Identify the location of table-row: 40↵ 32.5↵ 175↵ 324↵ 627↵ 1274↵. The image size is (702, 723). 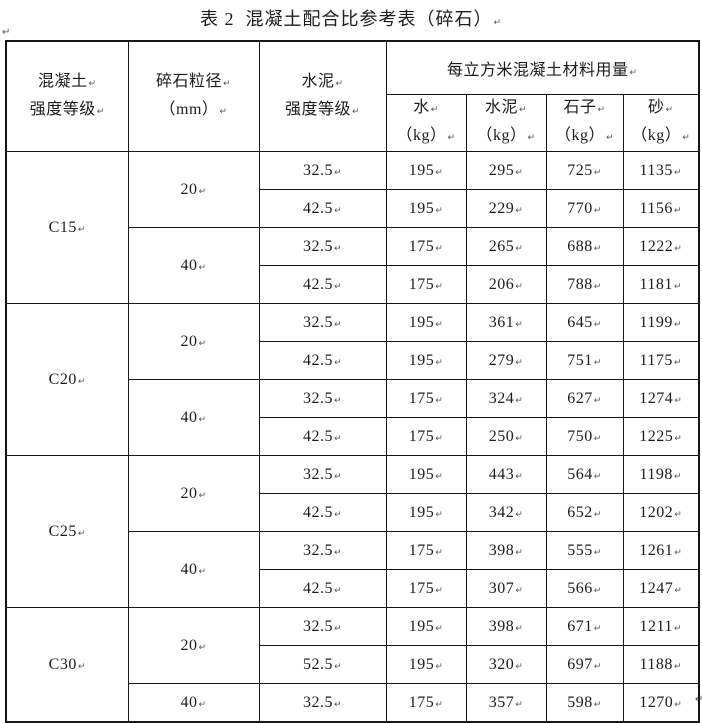
(353, 417).